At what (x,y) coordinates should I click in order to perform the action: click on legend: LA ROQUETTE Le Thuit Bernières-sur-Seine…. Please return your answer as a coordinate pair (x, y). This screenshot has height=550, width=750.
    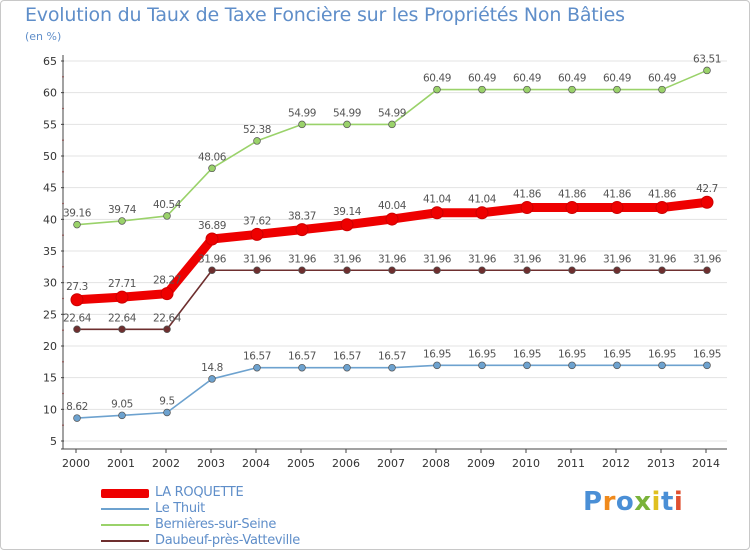
    Looking at the image, I should click on (241, 517).